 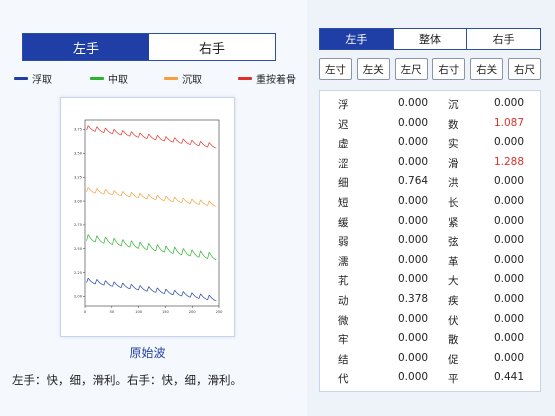 What do you see at coordinates (343, 163) in the screenshot?
I see `pulse-name: 涩` at bounding box center [343, 163].